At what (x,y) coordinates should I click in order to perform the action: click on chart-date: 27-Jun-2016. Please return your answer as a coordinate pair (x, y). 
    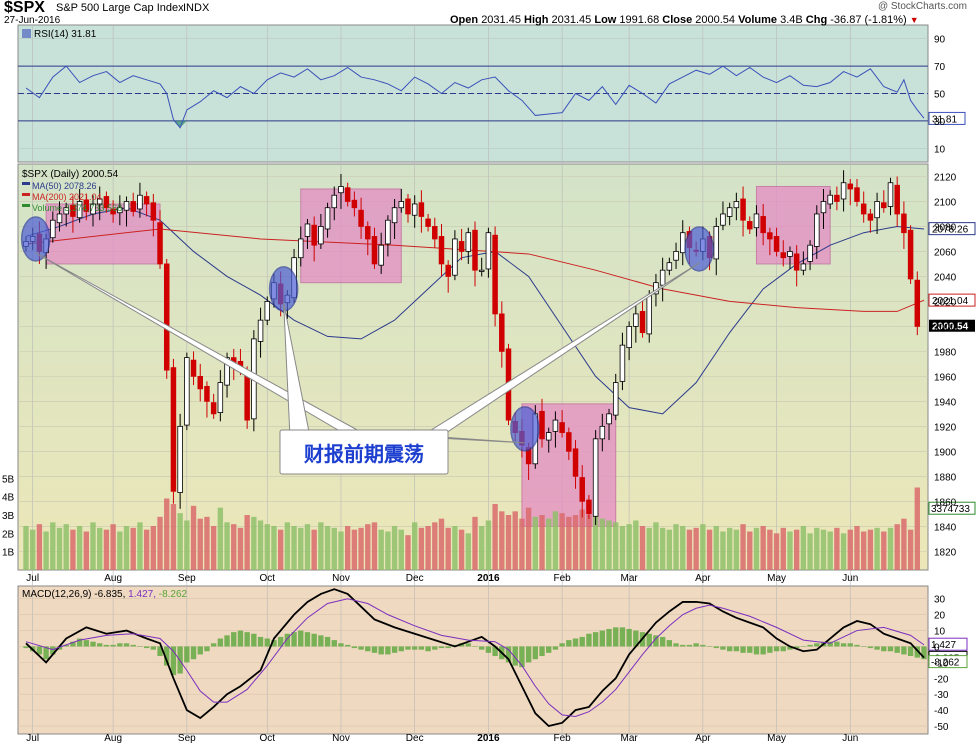
    Looking at the image, I should click on (32, 20).